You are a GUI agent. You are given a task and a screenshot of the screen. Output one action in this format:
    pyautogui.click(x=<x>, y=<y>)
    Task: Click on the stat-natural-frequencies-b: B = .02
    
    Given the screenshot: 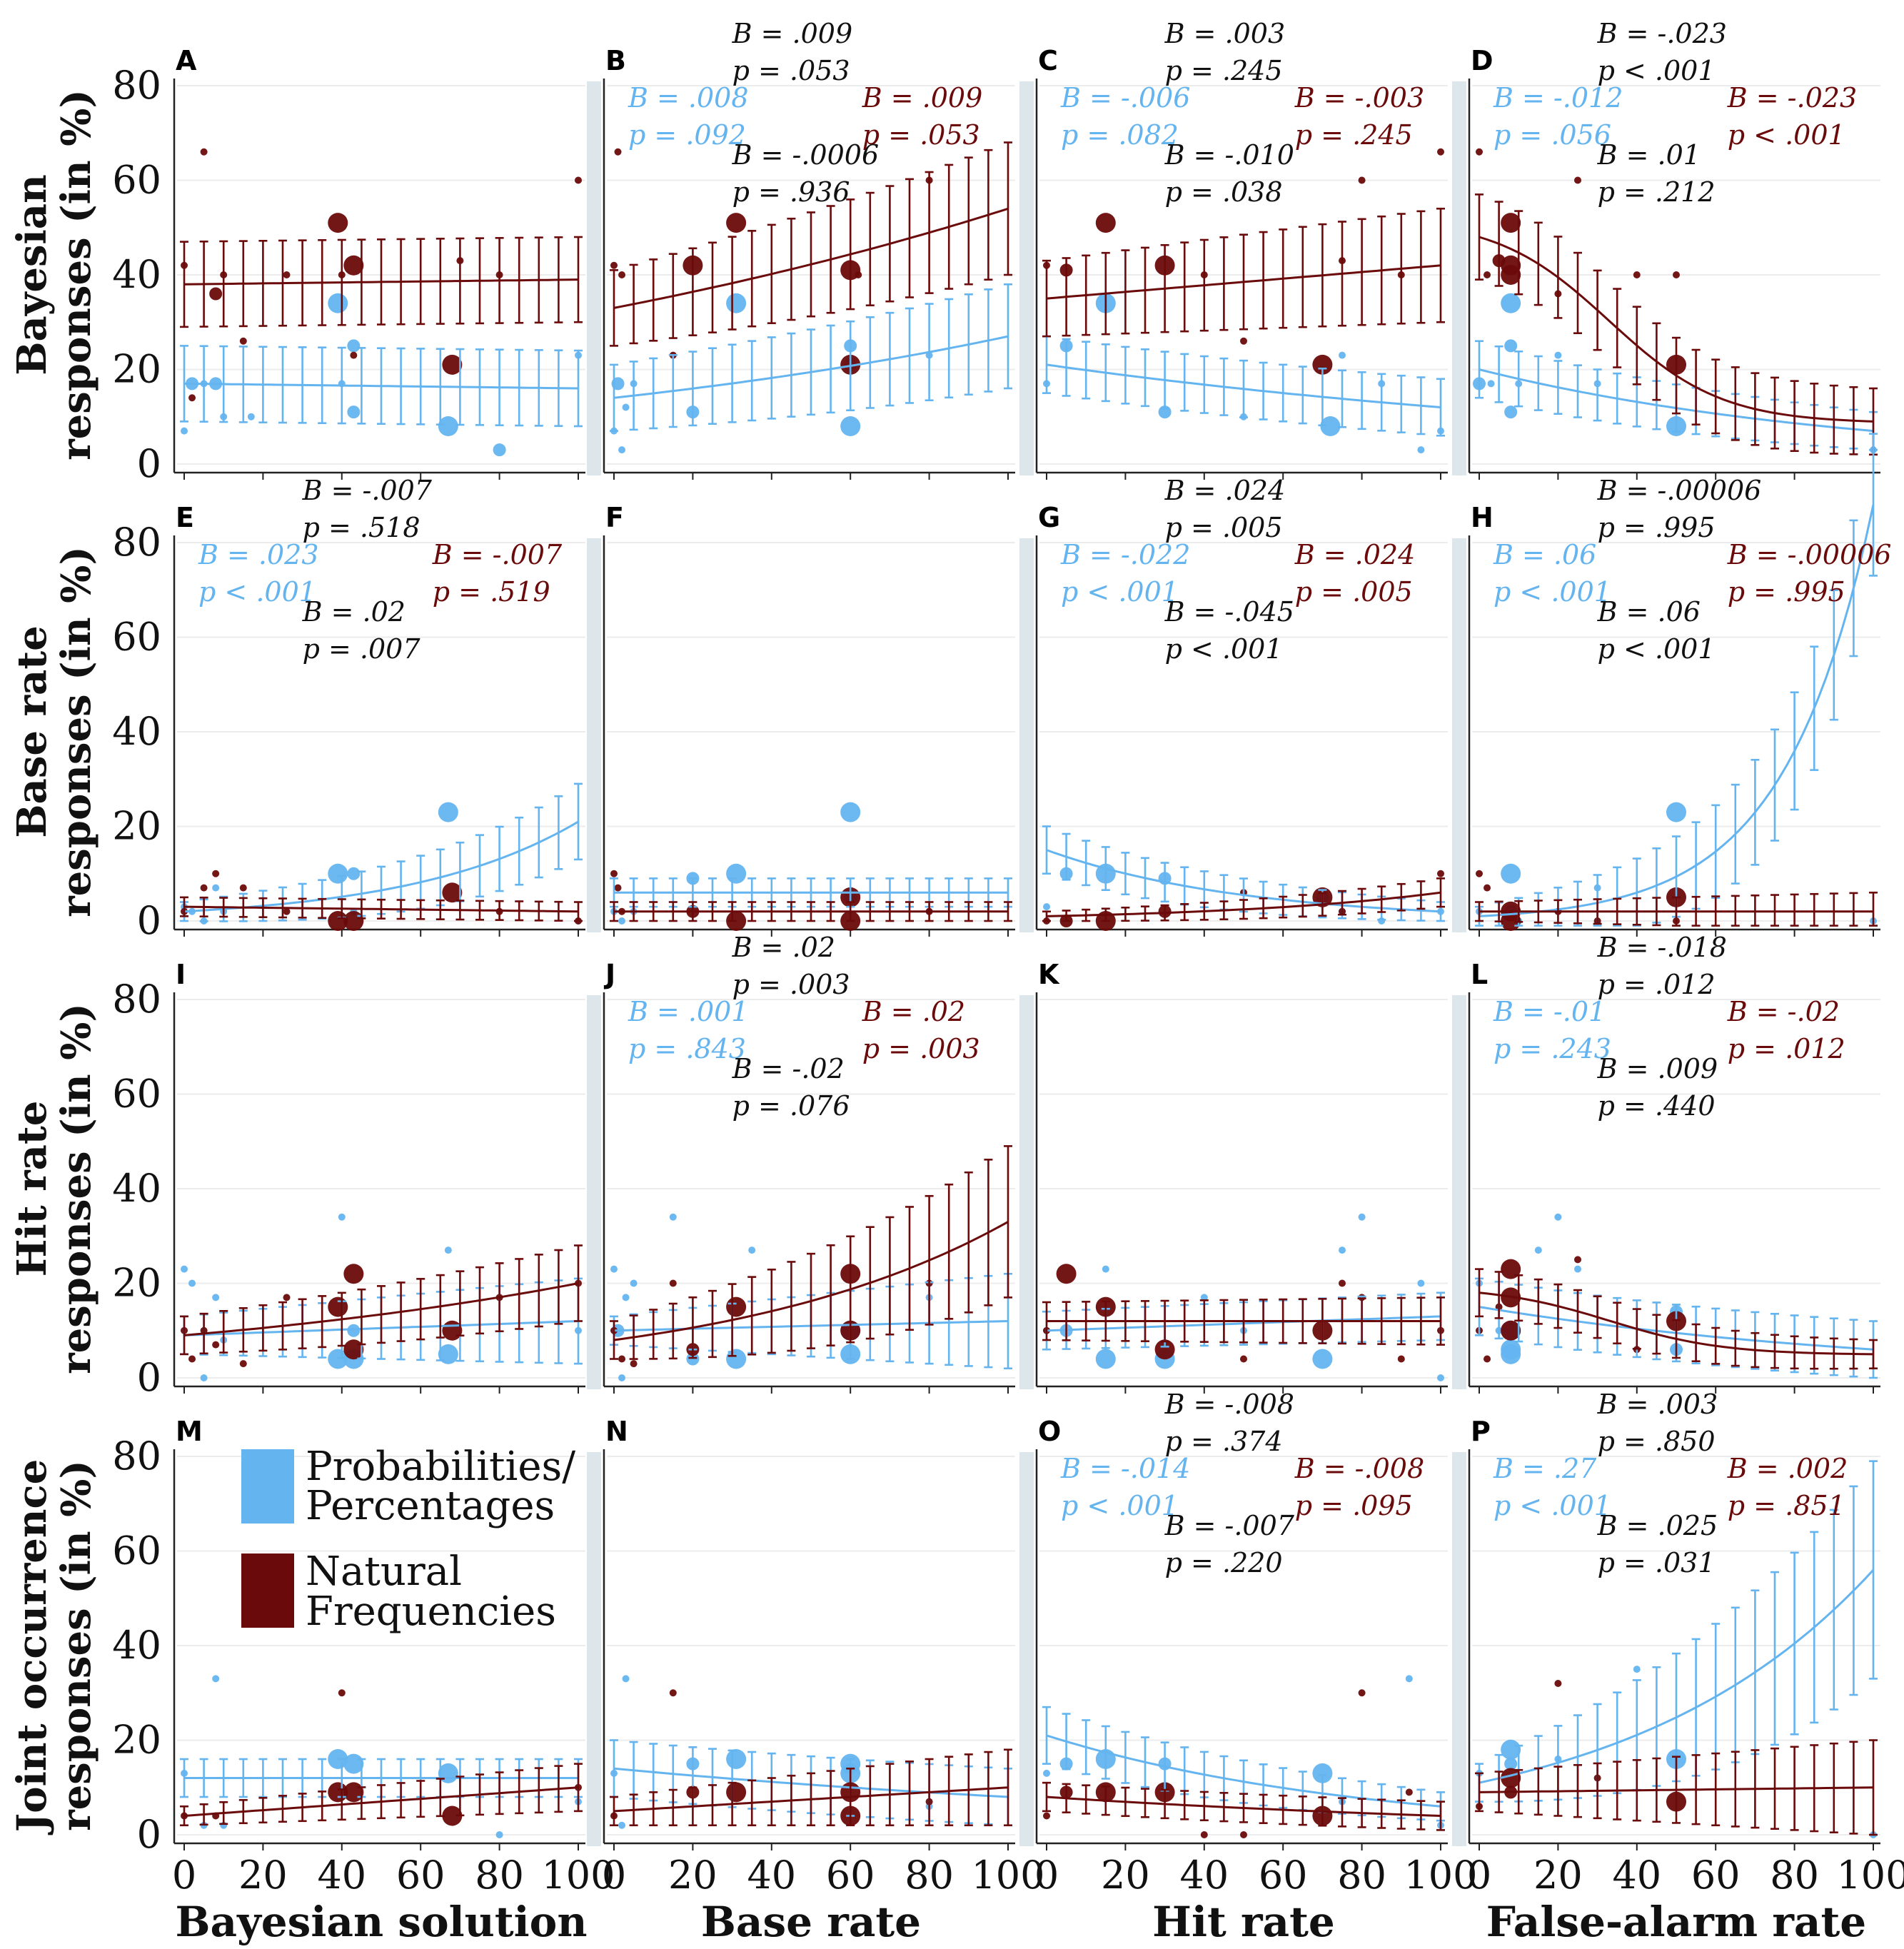 What is the action you would take?
    pyautogui.click(x=913, y=1011)
    